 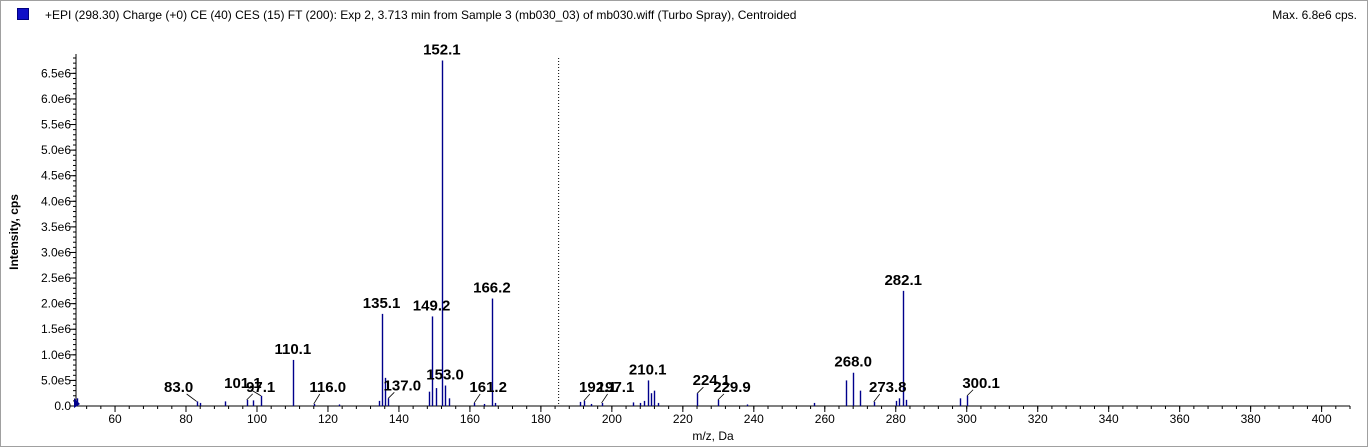 I want to click on max-intensity-label: Max. 6.8e6 cps., so click(x=1314, y=15).